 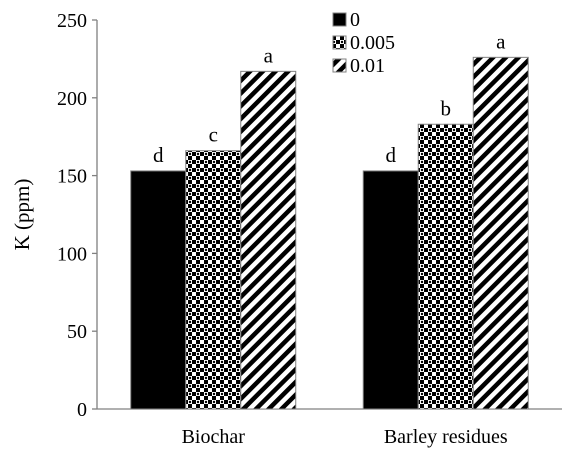 What do you see at coordinates (214, 437) in the screenshot?
I see `x-tick-label: Biochar` at bounding box center [214, 437].